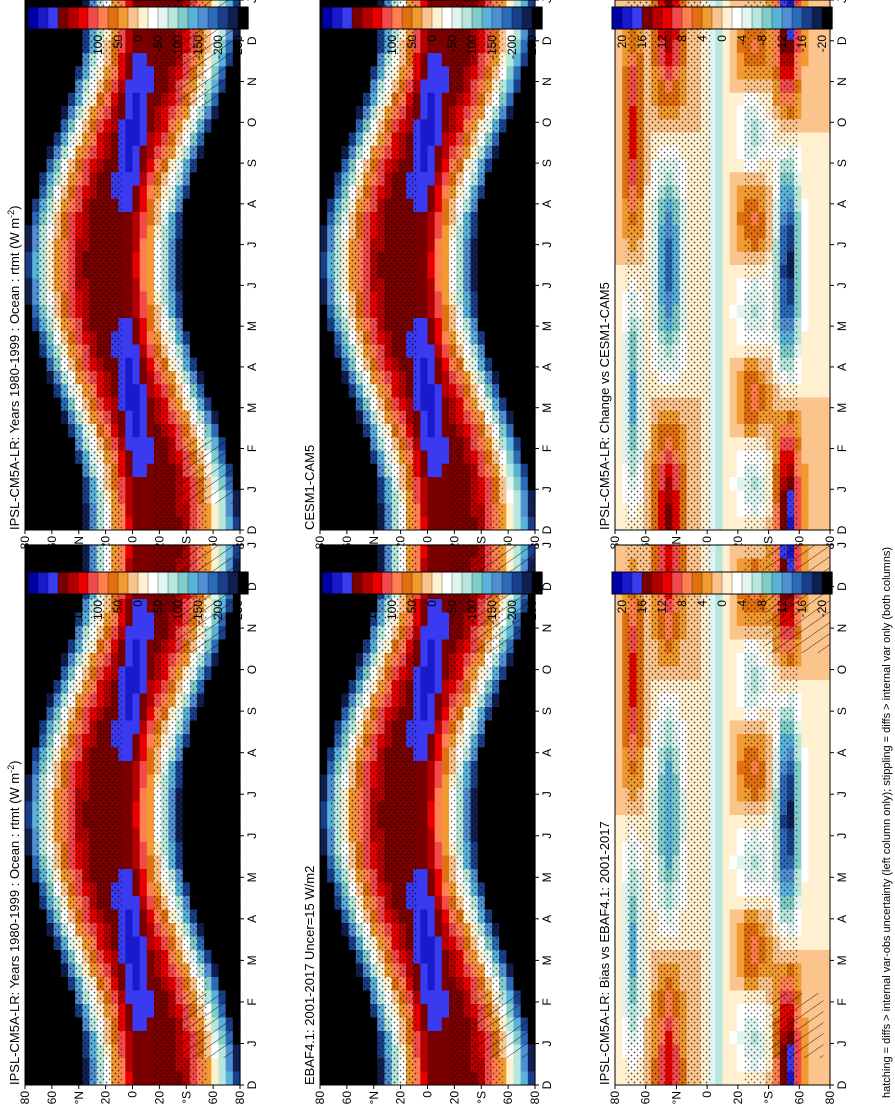  I want to click on x-tick-label: D, so click(547, 40).